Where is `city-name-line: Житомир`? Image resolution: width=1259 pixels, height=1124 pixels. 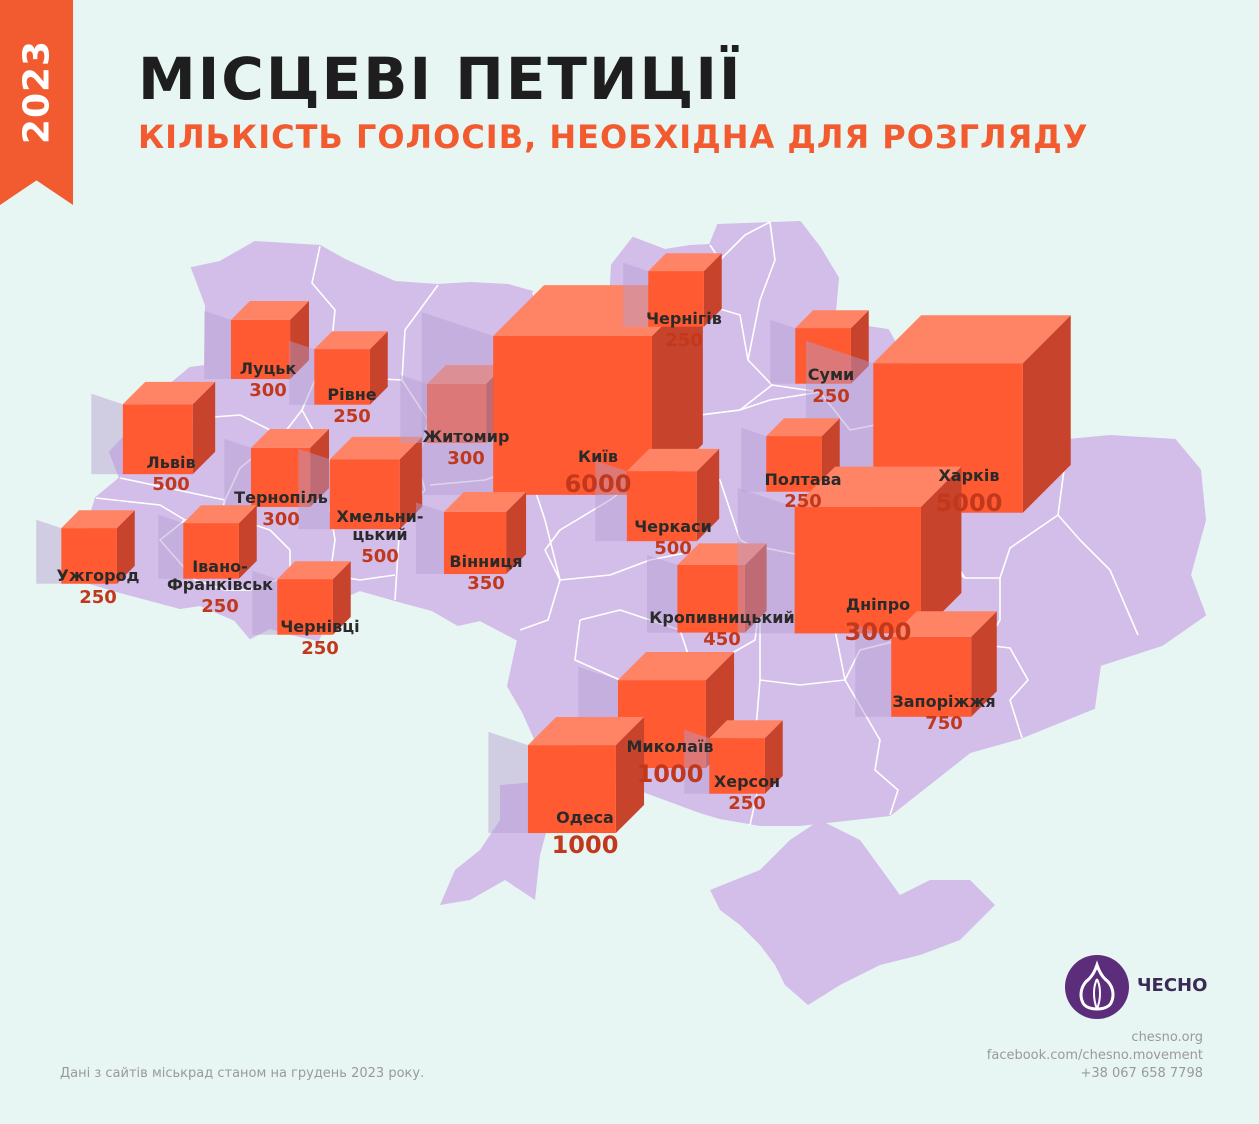 city-name-line: Житомир is located at coordinates (466, 436).